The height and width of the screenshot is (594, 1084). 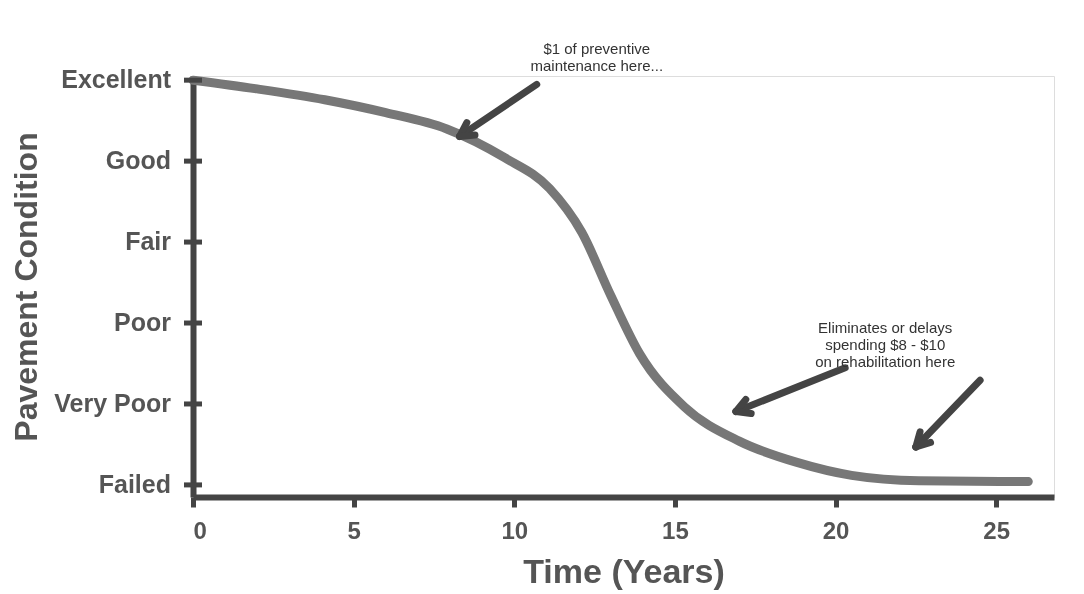 What do you see at coordinates (138, 160) in the screenshot?
I see `text: Good` at bounding box center [138, 160].